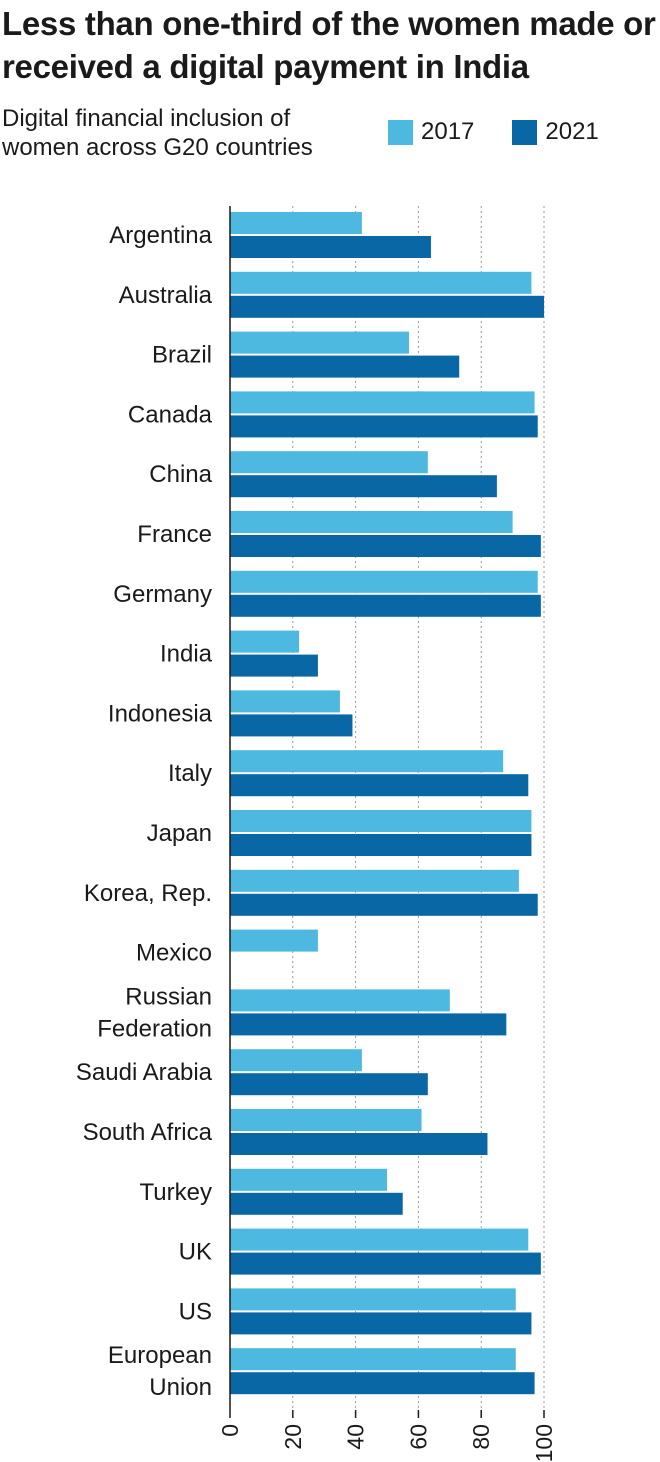 The image size is (660, 1462). Describe the element at coordinates (418, 1437) in the screenshot. I see `x-tick-label: 60` at that location.